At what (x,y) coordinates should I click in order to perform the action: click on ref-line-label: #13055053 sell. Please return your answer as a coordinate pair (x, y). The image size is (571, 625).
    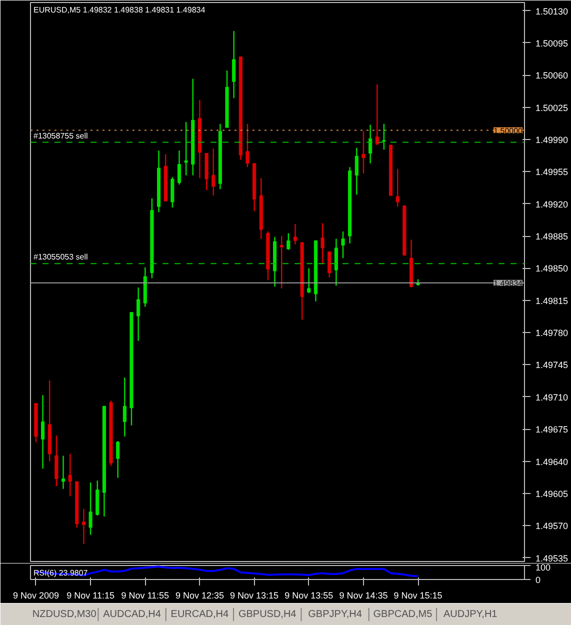
    Looking at the image, I should click on (61, 257).